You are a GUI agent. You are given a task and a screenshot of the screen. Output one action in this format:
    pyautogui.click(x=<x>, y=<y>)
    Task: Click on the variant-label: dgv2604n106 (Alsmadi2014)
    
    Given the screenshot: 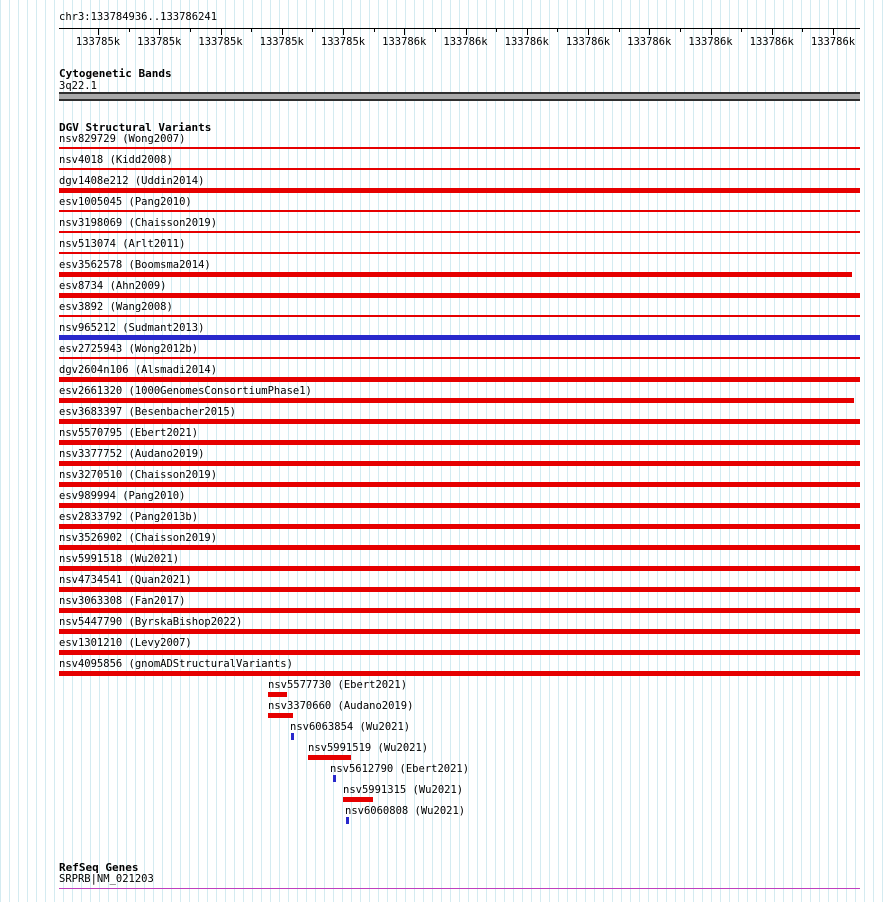 What is the action you would take?
    pyautogui.click(x=138, y=370)
    